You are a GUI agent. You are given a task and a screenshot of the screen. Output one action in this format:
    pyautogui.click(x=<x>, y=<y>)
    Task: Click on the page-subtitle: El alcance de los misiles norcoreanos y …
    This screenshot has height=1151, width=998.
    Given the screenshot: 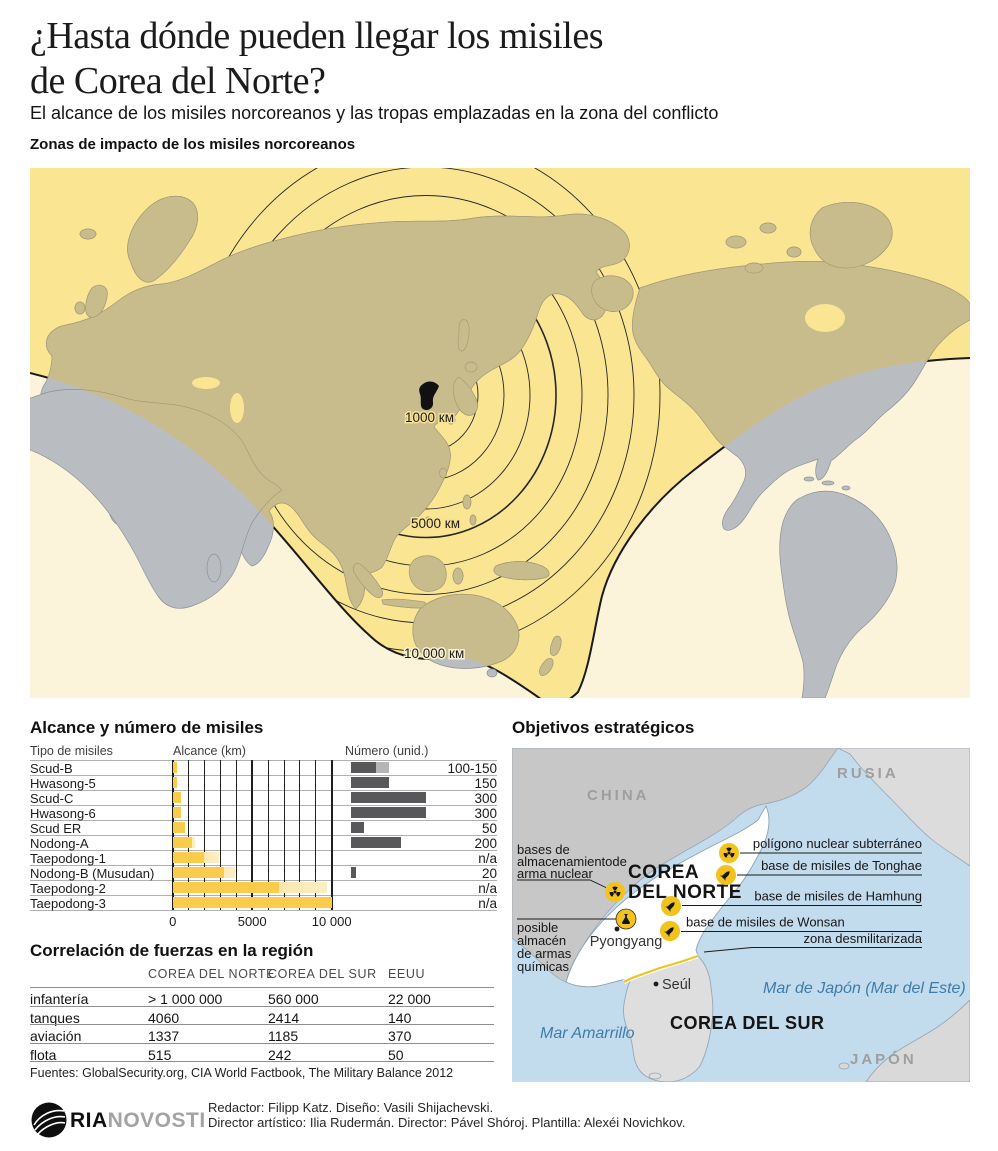 What is the action you would take?
    pyautogui.click(x=374, y=113)
    